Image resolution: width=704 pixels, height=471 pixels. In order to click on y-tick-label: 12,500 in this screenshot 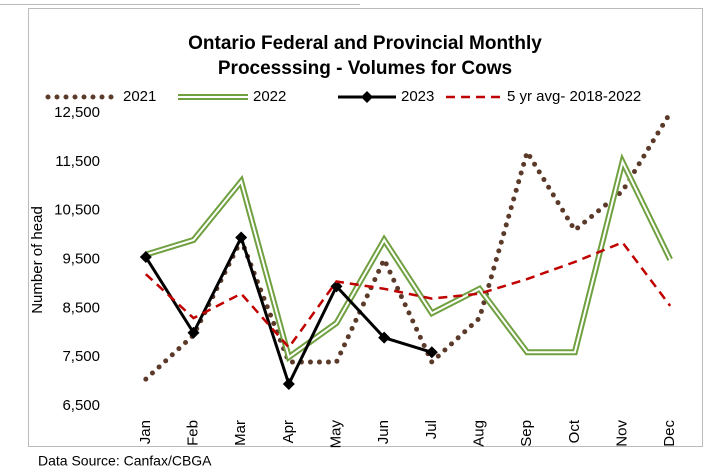, I will do `click(77, 112)`.